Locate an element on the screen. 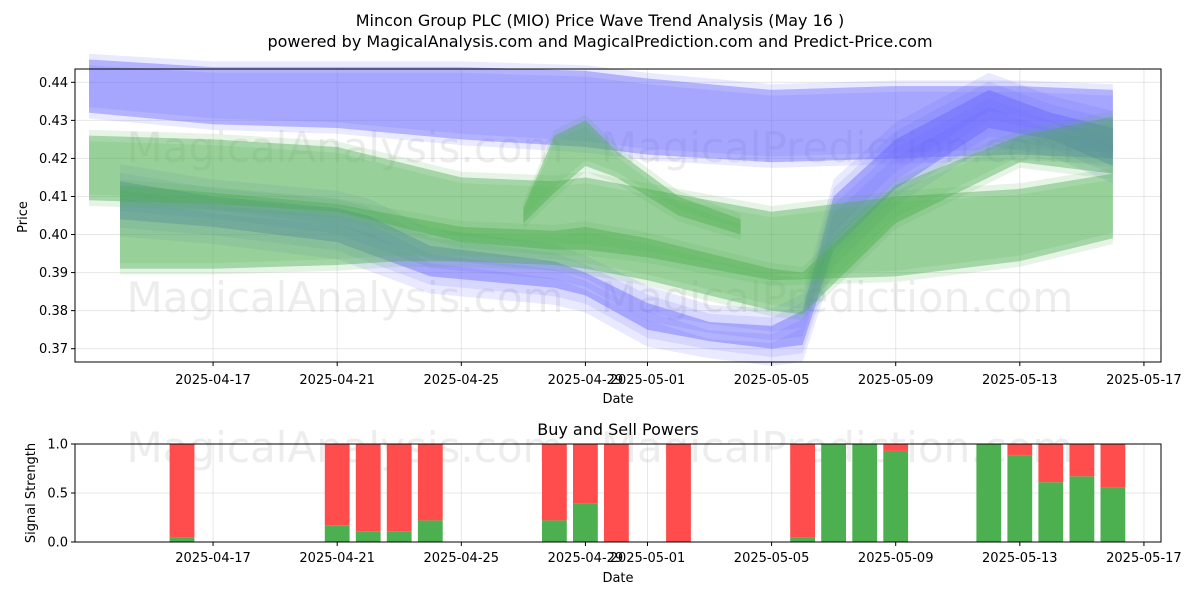  price-y-tick-label: 0.42 is located at coordinates (53, 159).